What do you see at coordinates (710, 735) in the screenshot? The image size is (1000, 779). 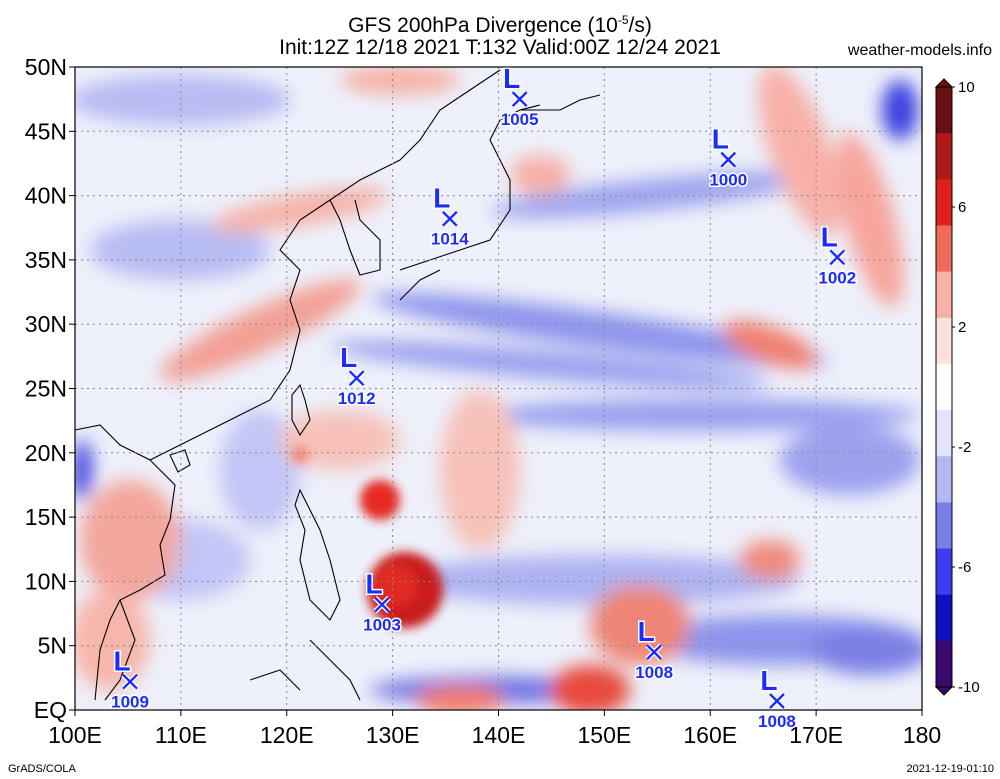 I see `lon-tick-label: 160E` at bounding box center [710, 735].